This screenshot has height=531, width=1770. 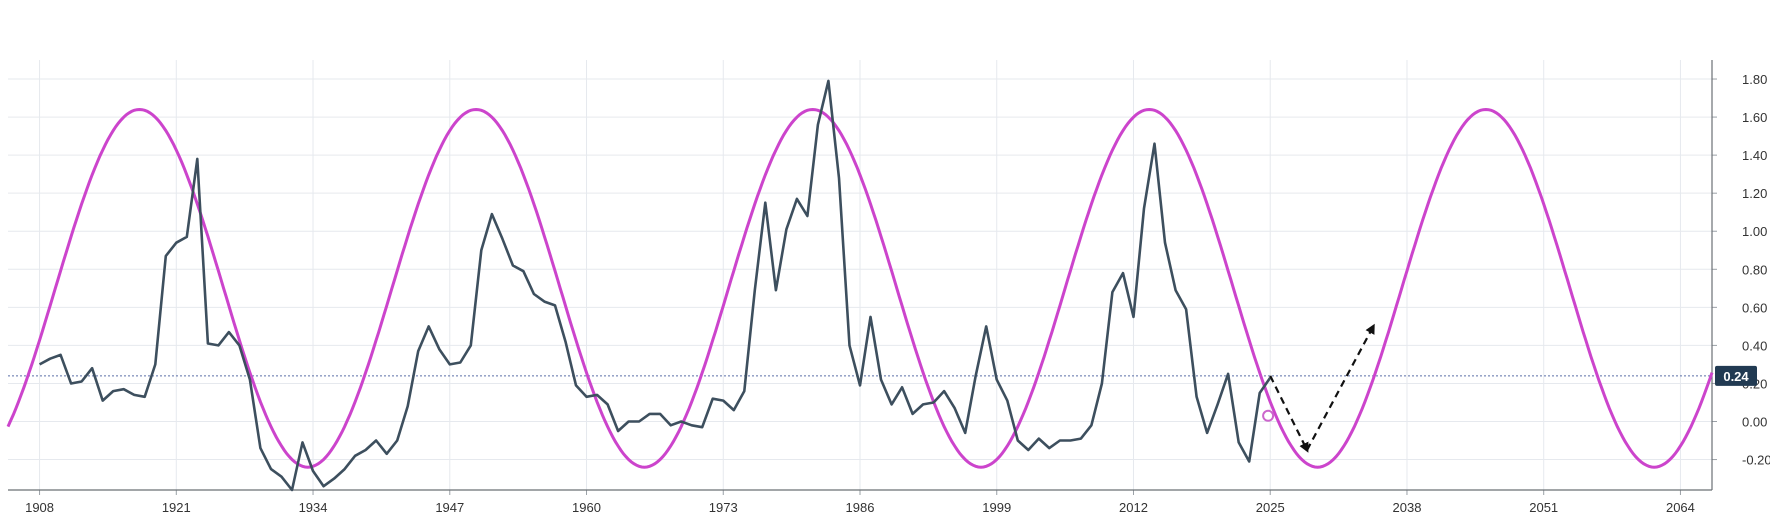 What do you see at coordinates (586, 507) in the screenshot?
I see `x-tick-label: 1960` at bounding box center [586, 507].